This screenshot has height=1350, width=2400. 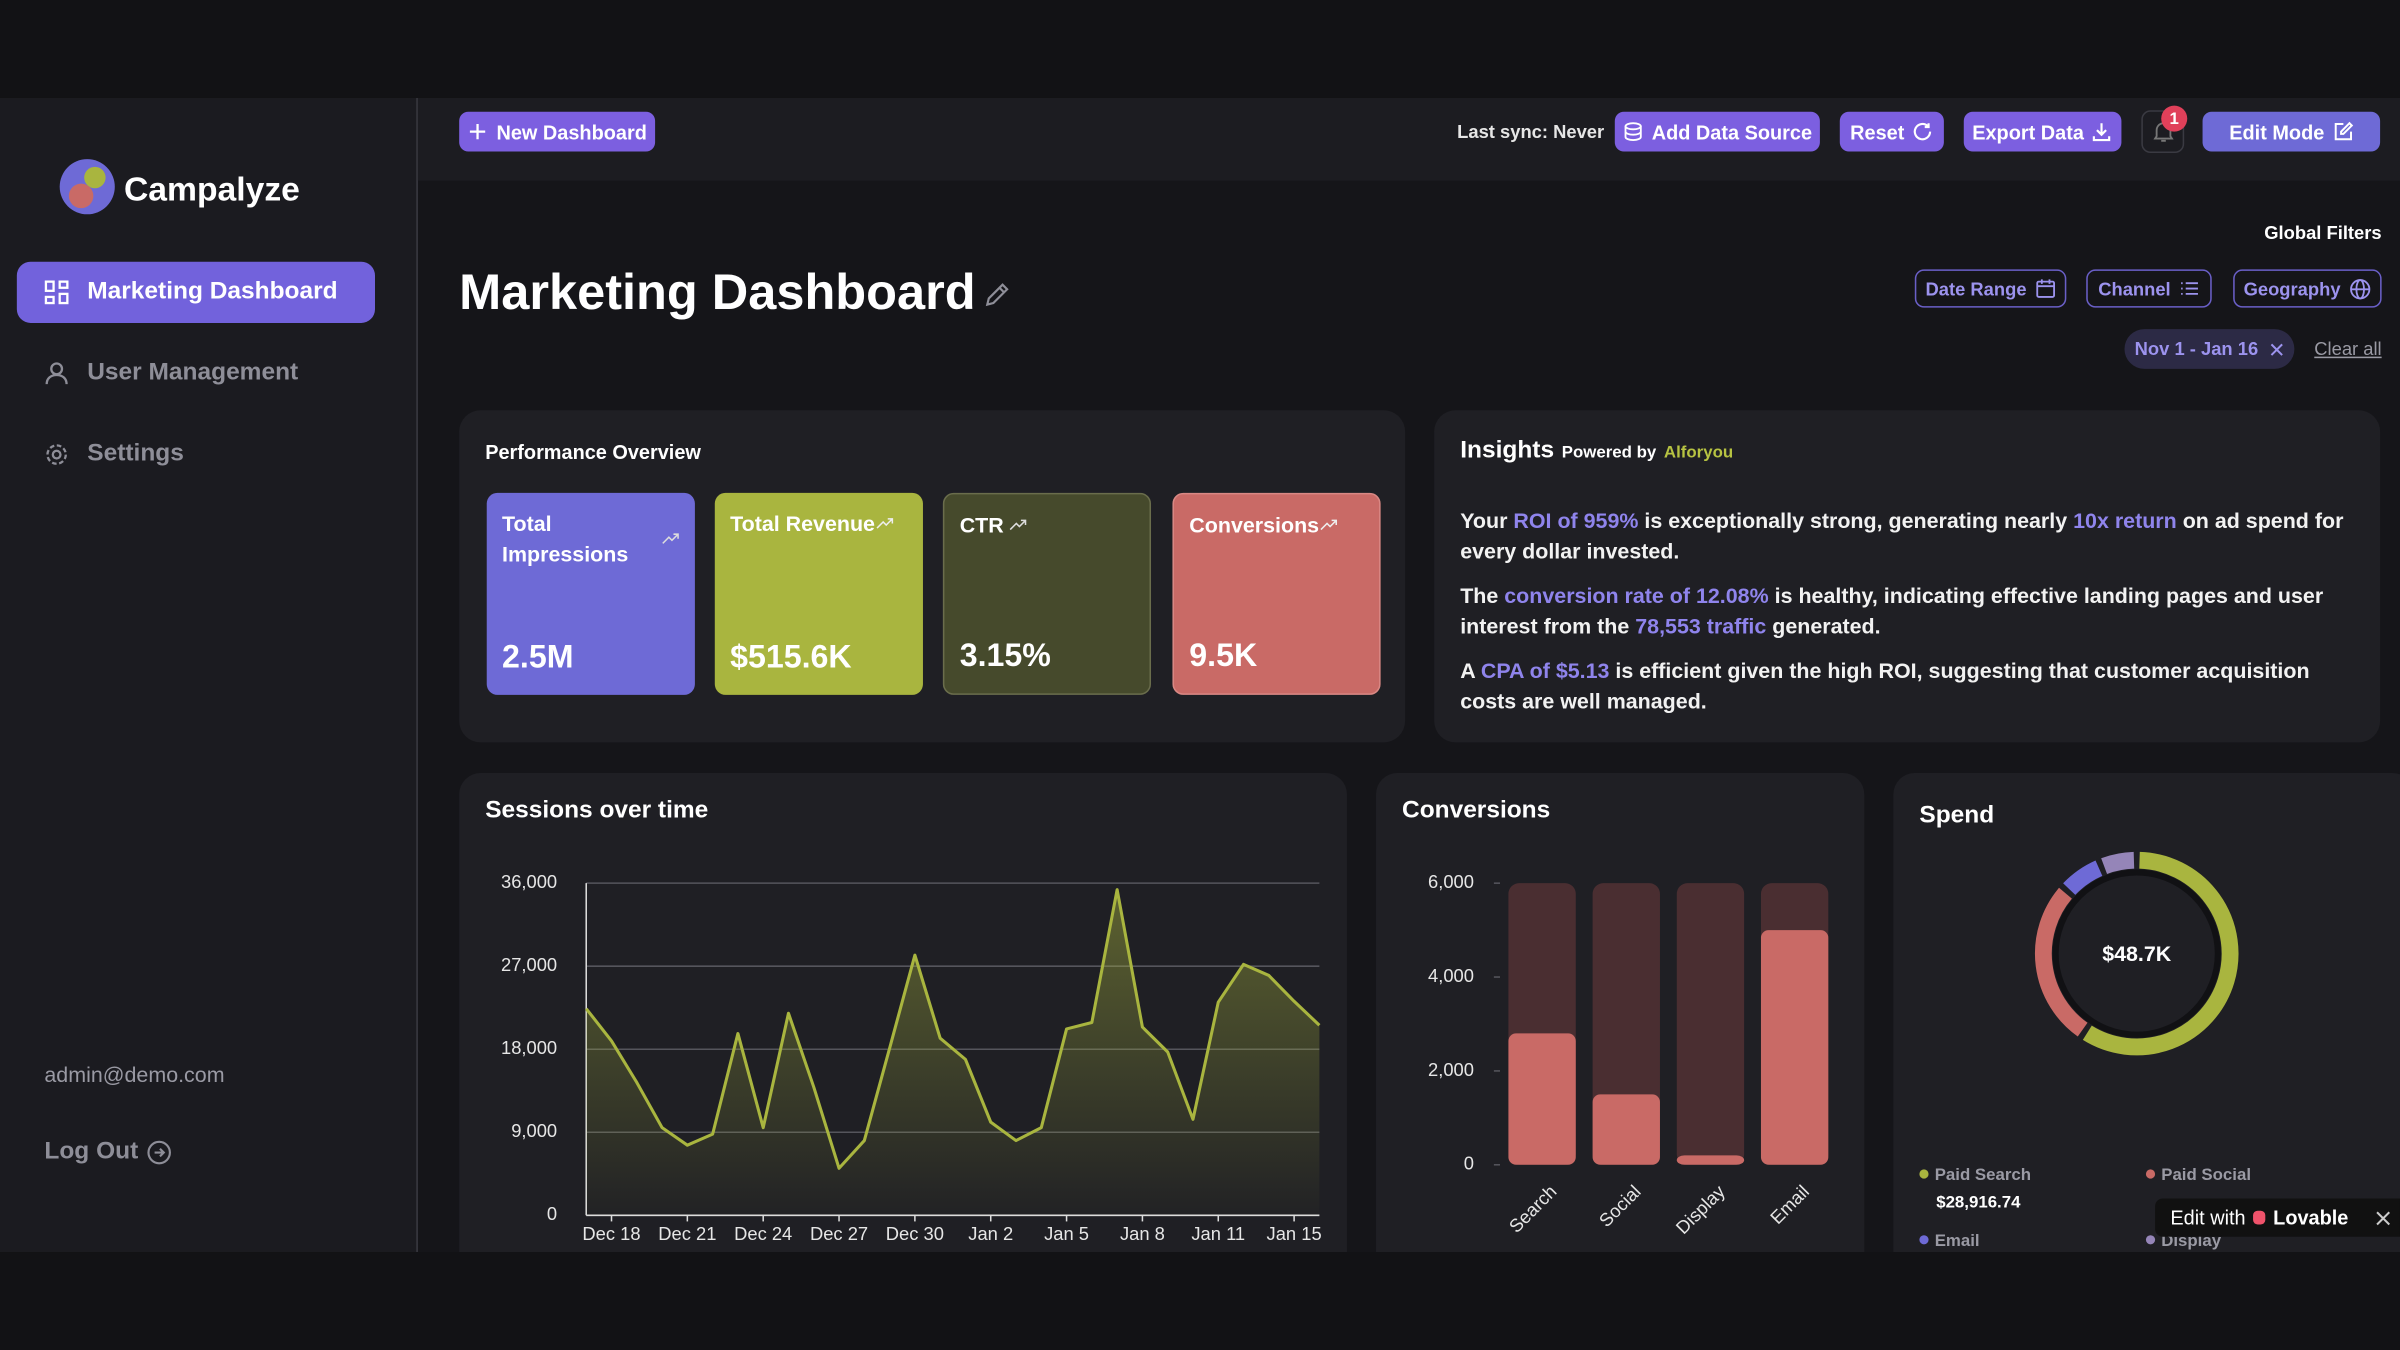 I want to click on x-tick-label: Jan 15, so click(x=1294, y=1233).